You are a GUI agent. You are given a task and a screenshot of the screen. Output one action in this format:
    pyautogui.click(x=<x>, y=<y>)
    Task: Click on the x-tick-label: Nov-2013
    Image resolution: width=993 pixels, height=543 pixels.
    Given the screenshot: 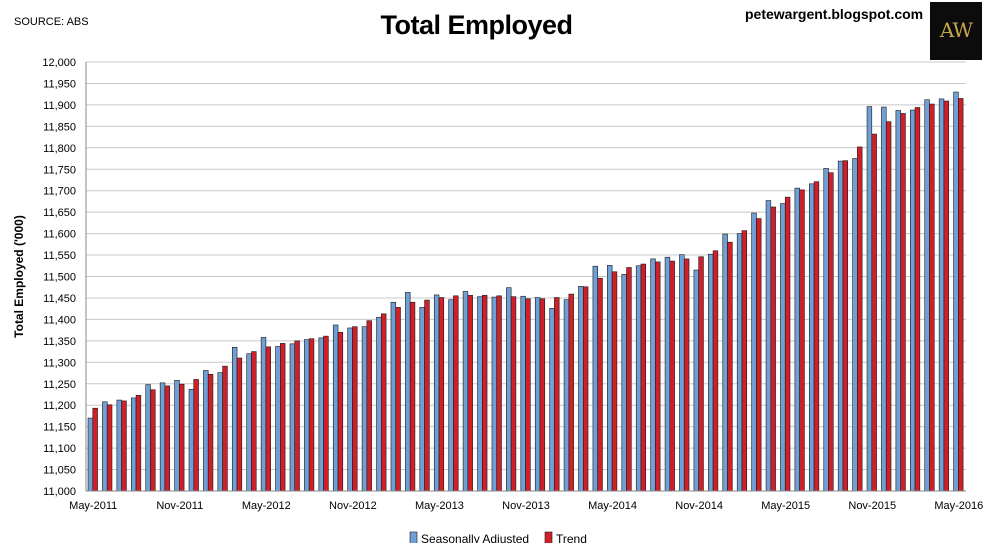 What is the action you would take?
    pyautogui.click(x=526, y=506)
    